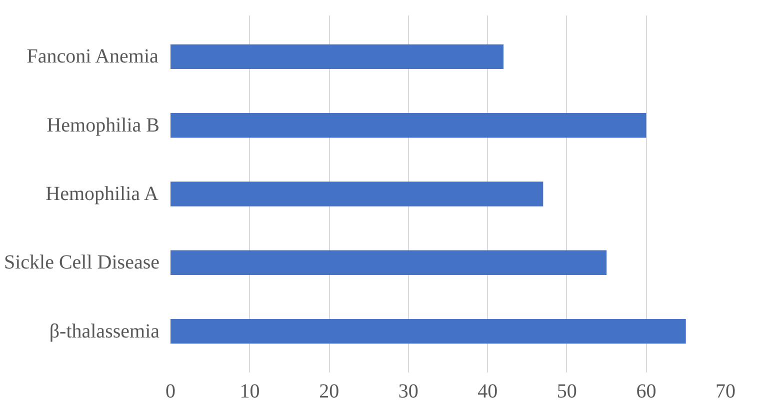 This screenshot has width=766, height=406. What do you see at coordinates (329, 391) in the screenshot?
I see `x-tick-label: 20` at bounding box center [329, 391].